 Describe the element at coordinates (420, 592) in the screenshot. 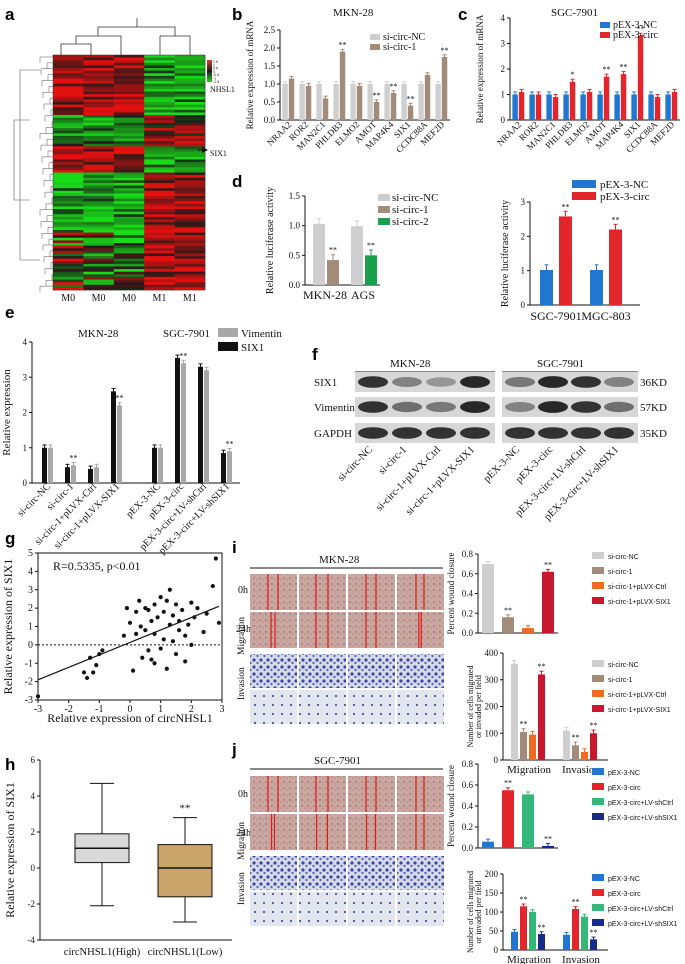

I see `wound-image` at that location.